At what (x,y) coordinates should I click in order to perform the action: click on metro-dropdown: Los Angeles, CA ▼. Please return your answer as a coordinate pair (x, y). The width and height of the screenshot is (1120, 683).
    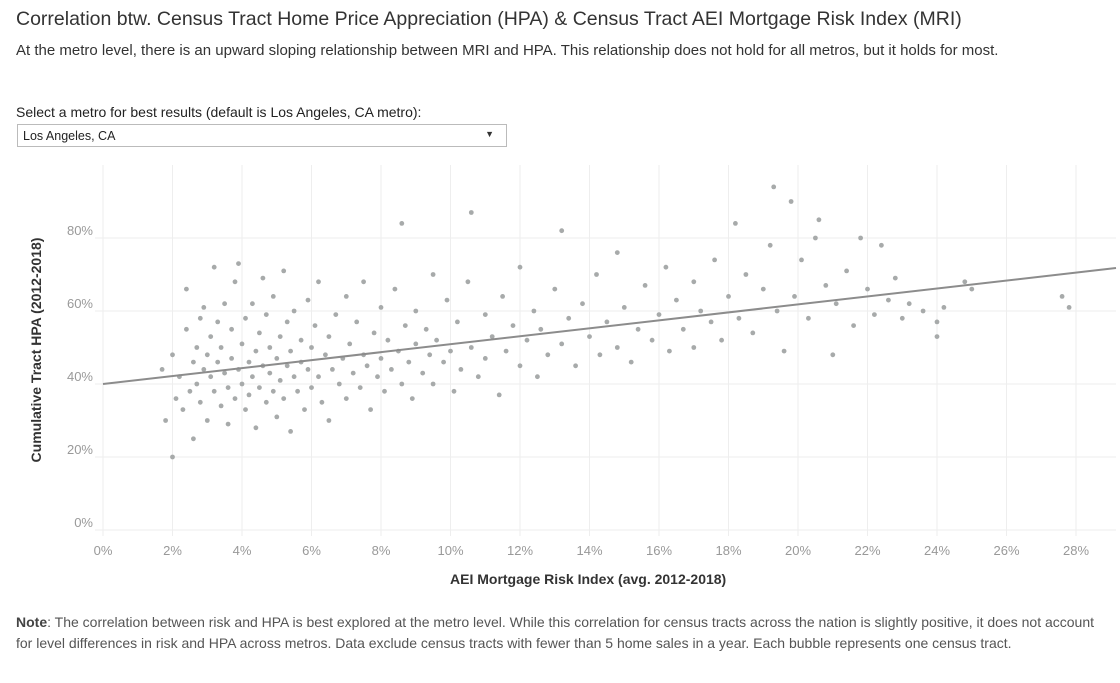
    Looking at the image, I should click on (262, 135).